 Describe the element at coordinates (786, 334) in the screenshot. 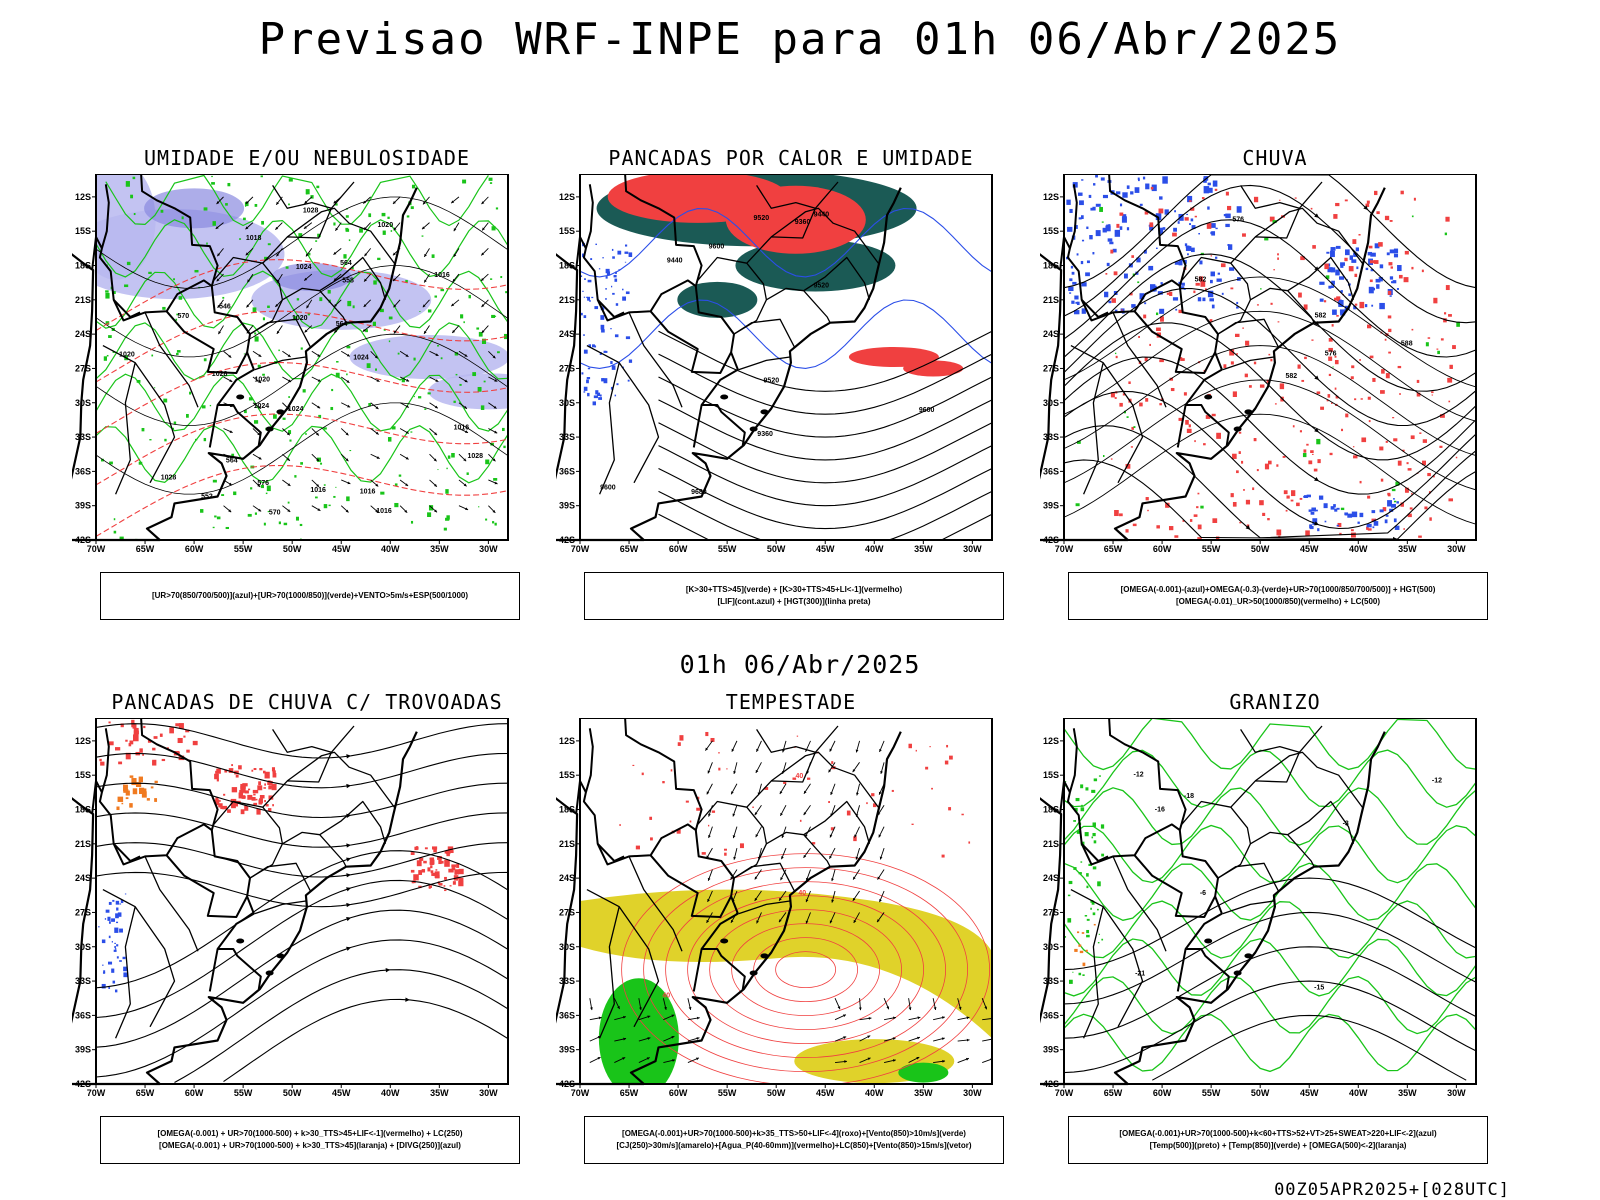

I see `lif-contour` at that location.